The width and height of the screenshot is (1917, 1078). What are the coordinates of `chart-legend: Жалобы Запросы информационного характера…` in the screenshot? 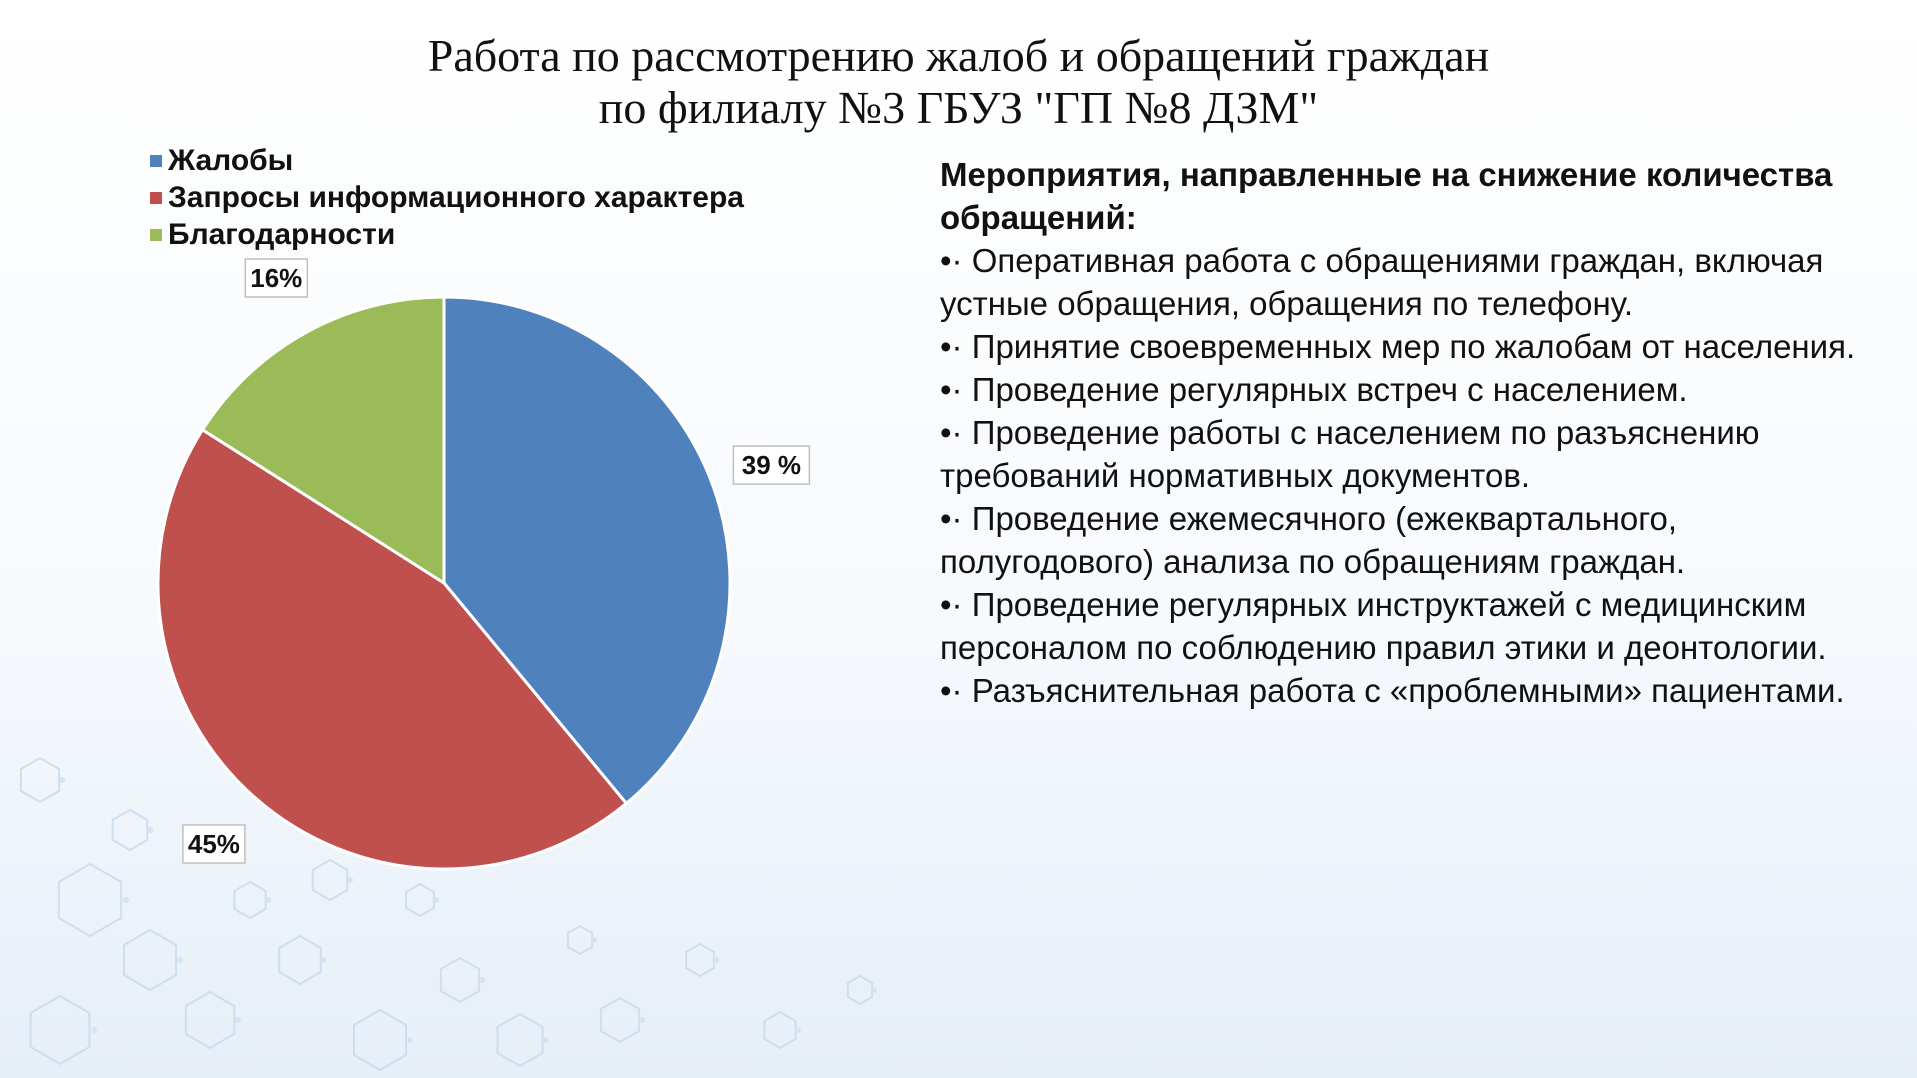 It's located at (447, 197).